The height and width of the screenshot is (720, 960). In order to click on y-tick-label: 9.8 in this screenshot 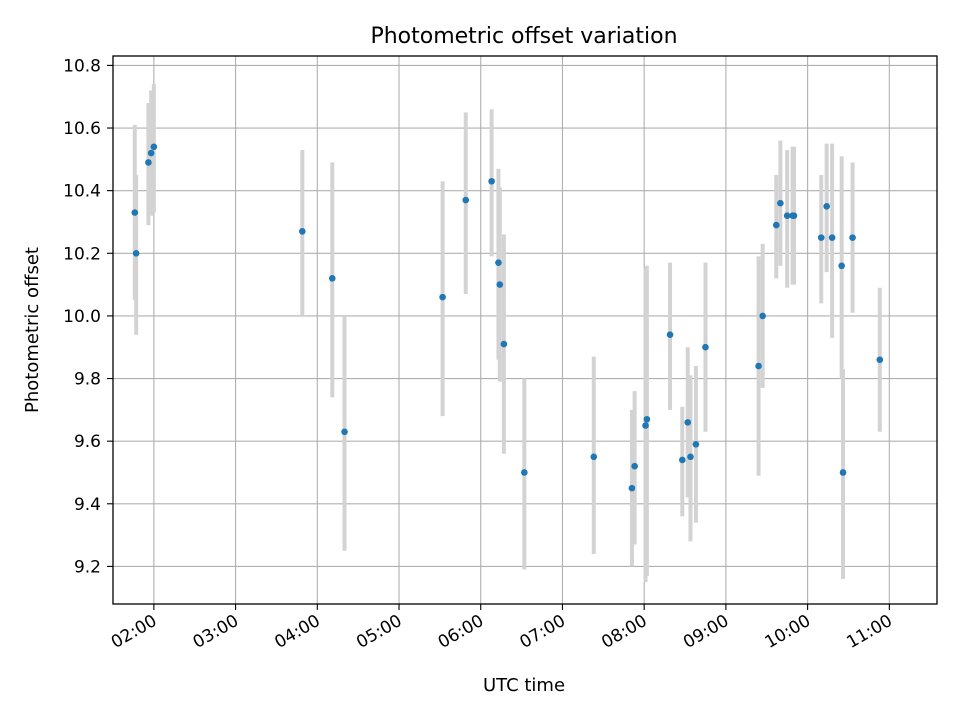, I will do `click(87, 380)`.